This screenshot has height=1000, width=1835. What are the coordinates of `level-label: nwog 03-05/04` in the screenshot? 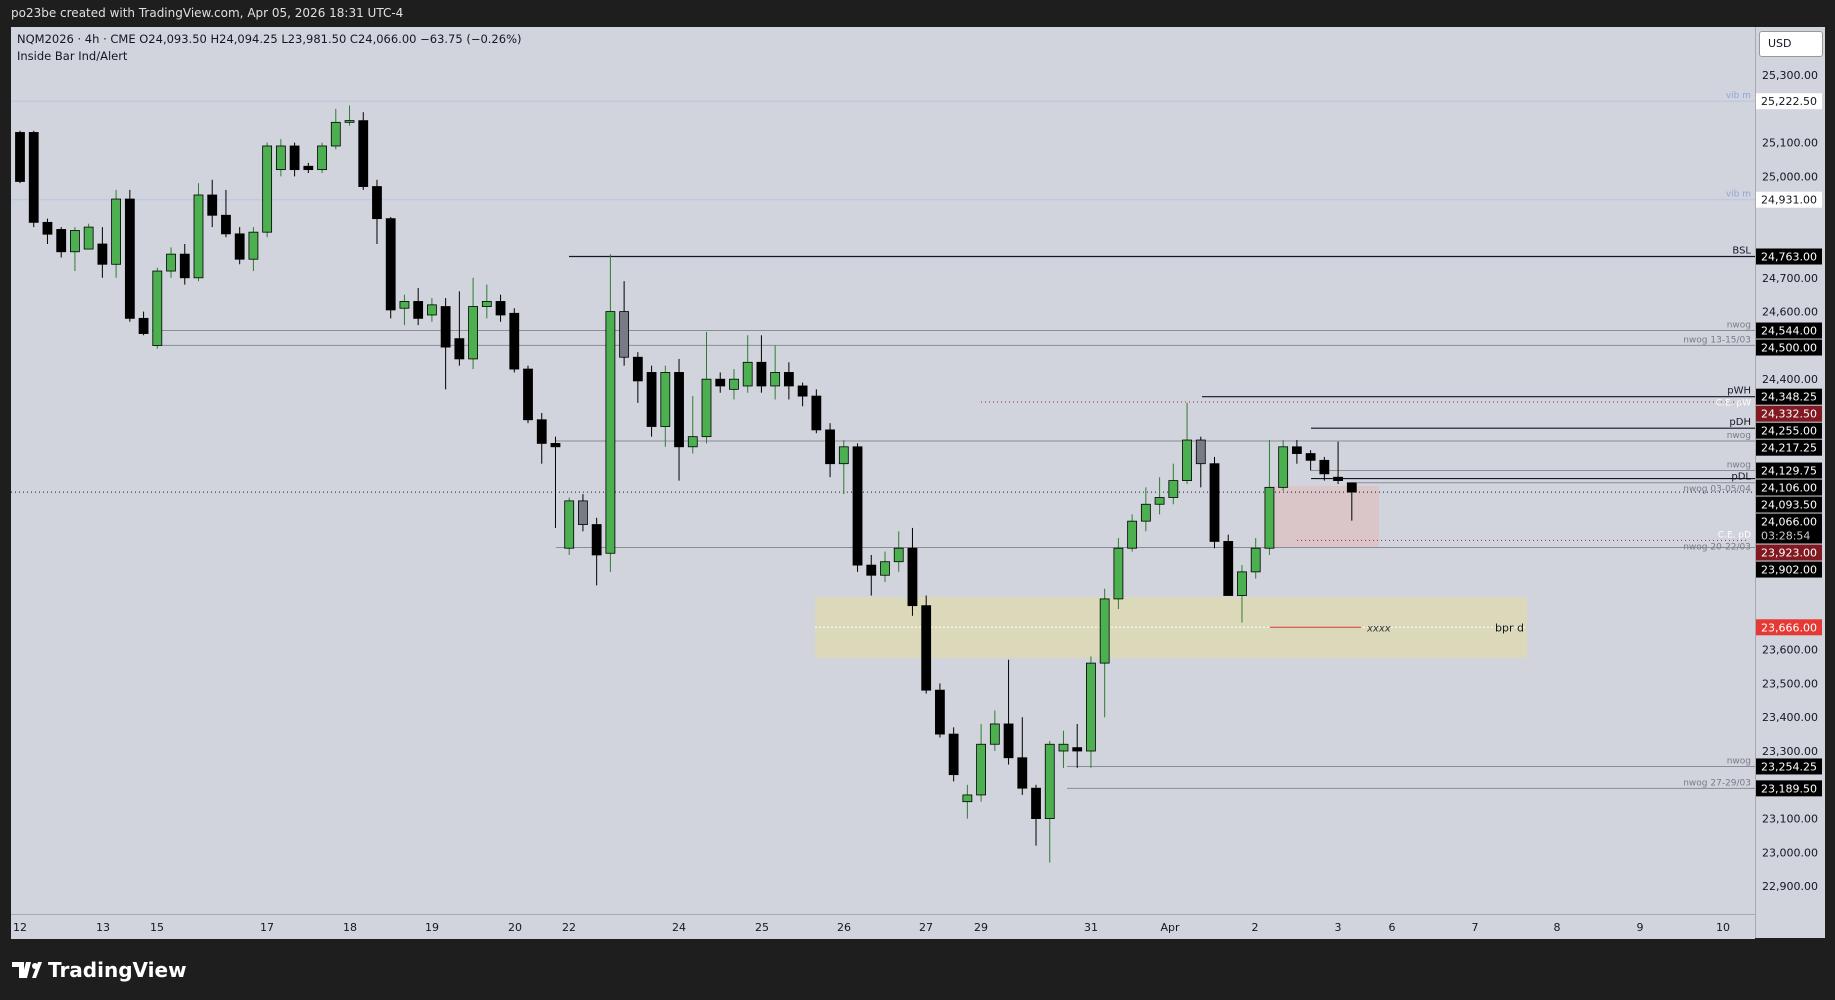 It's located at (1717, 490).